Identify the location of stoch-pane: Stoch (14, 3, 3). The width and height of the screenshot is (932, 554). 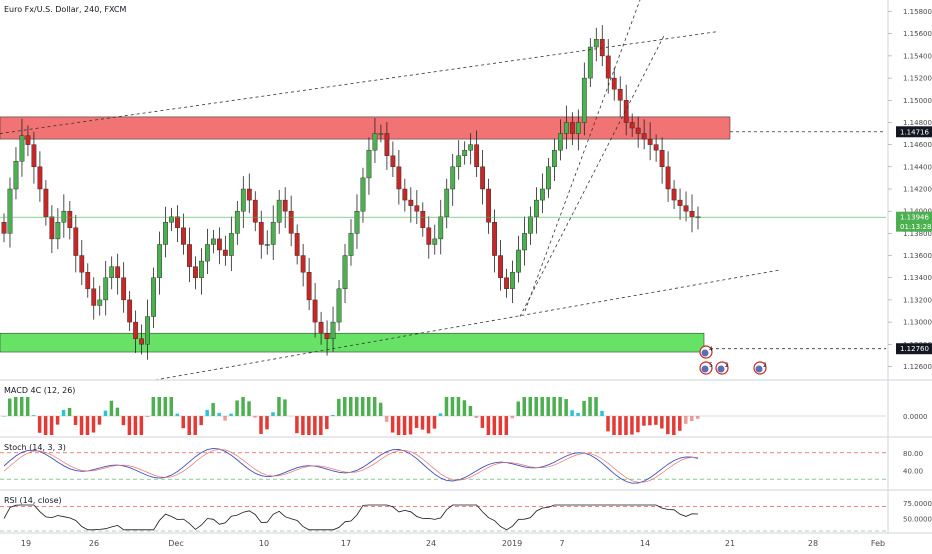
(443, 463).